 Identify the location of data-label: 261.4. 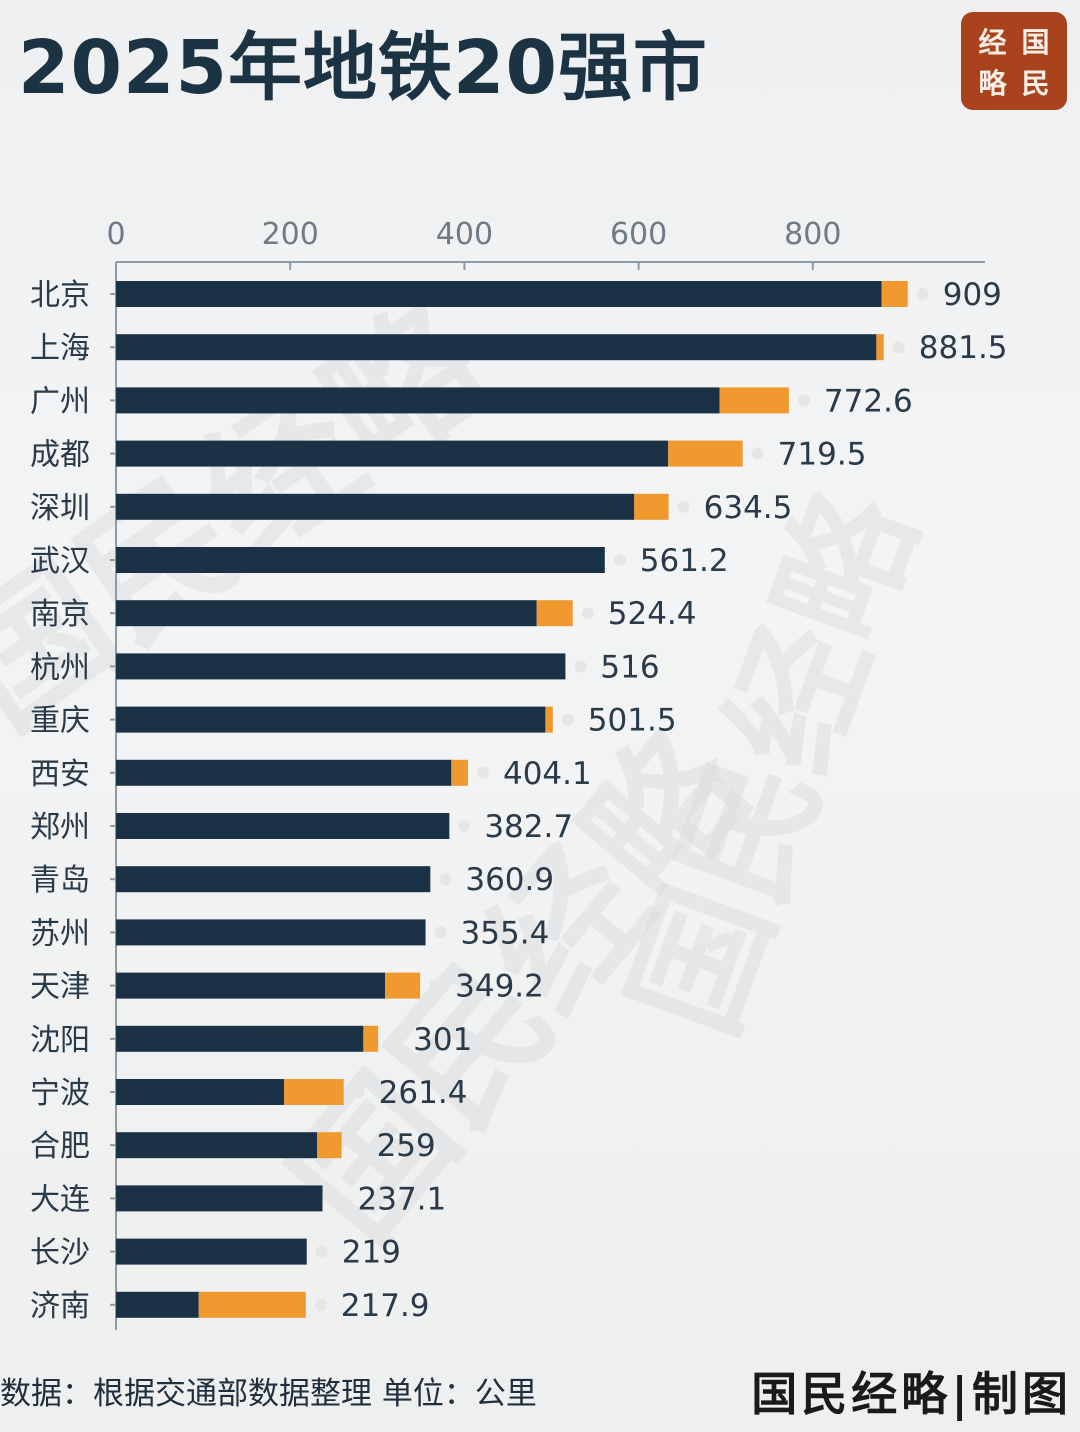
(423, 1093).